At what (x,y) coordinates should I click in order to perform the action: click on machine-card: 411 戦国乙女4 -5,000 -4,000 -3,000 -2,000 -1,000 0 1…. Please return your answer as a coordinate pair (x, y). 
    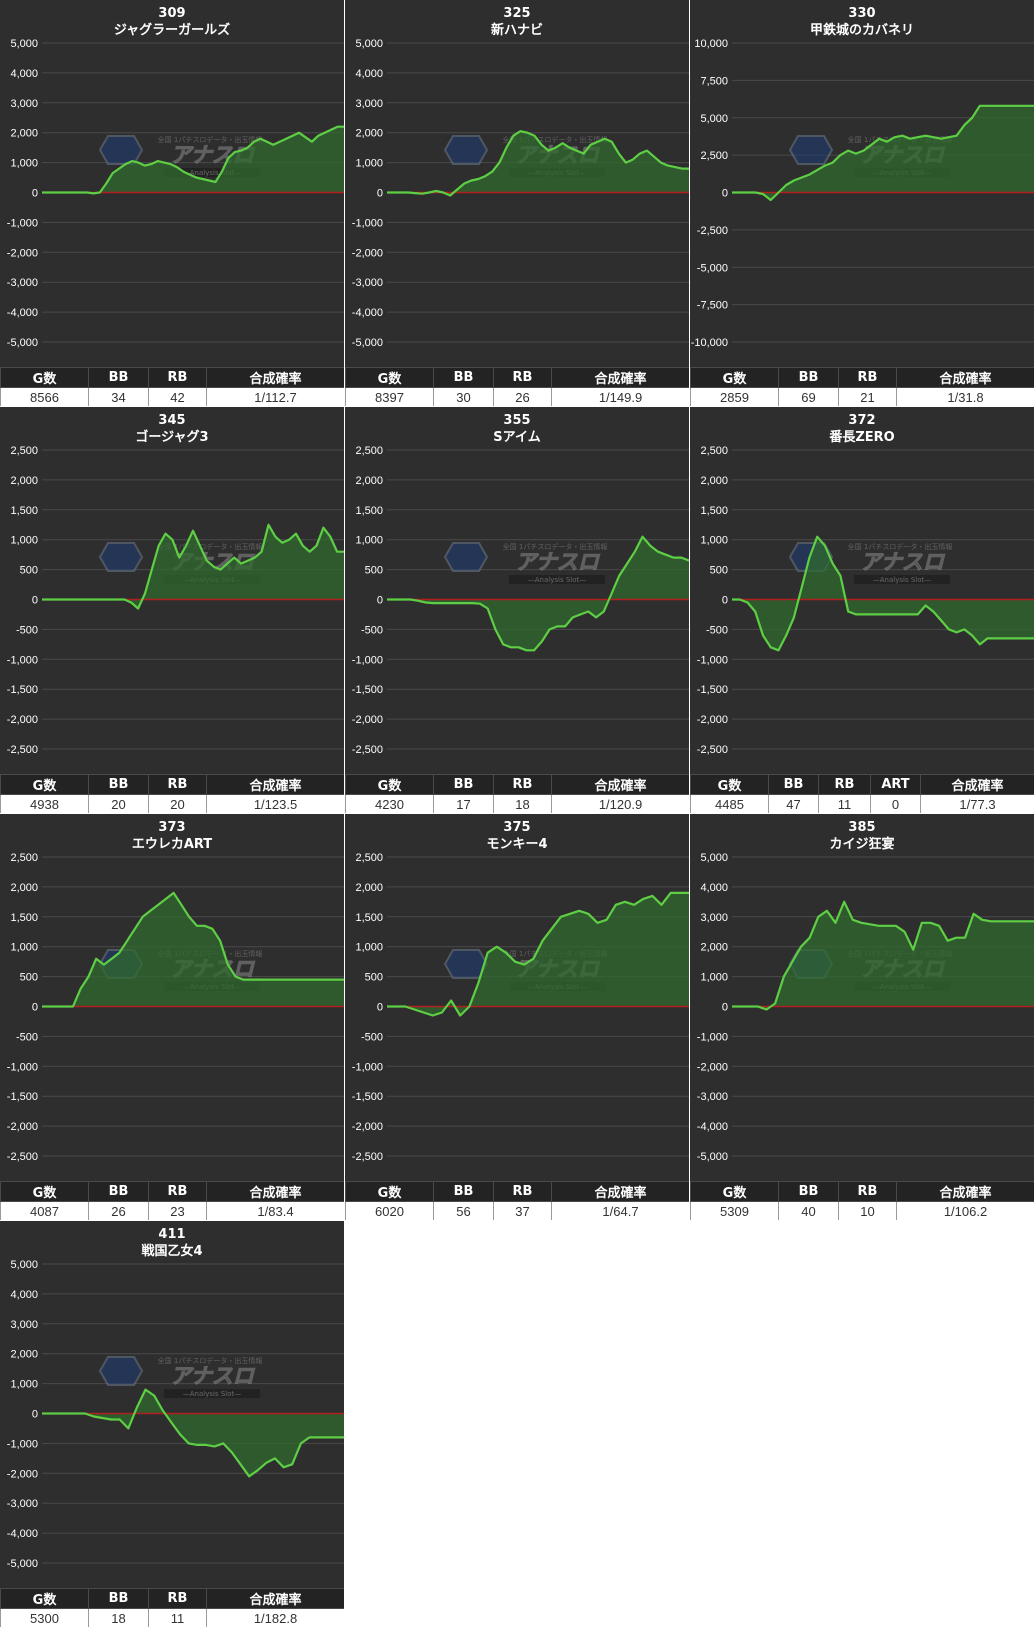
    Looking at the image, I should click on (172, 1424).